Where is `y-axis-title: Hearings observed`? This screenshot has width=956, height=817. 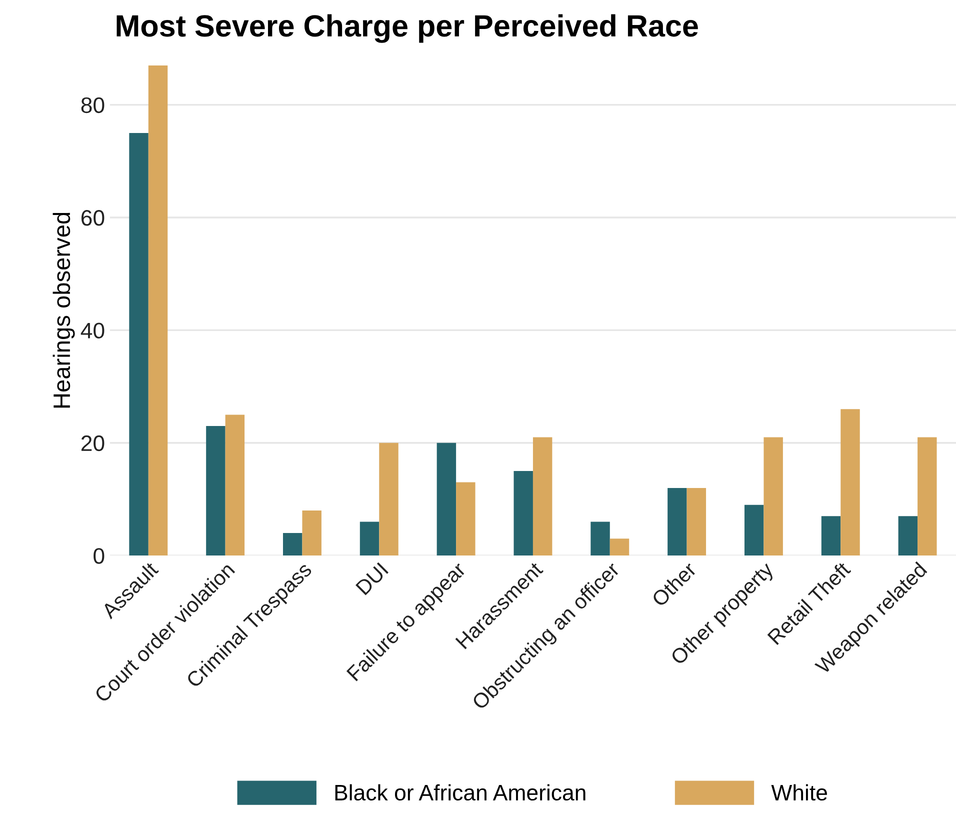 y-axis-title: Hearings observed is located at coordinates (63, 310).